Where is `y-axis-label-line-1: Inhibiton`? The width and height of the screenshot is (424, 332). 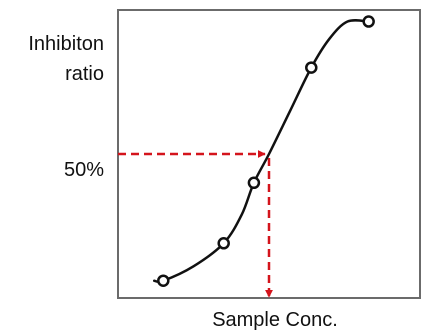
y-axis-label-line-1: Inhibiton is located at coordinates (66, 44).